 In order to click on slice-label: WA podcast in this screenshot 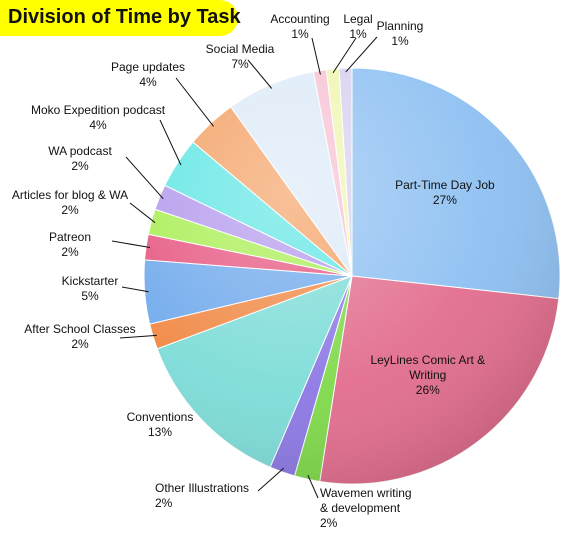, I will do `click(80, 151)`.